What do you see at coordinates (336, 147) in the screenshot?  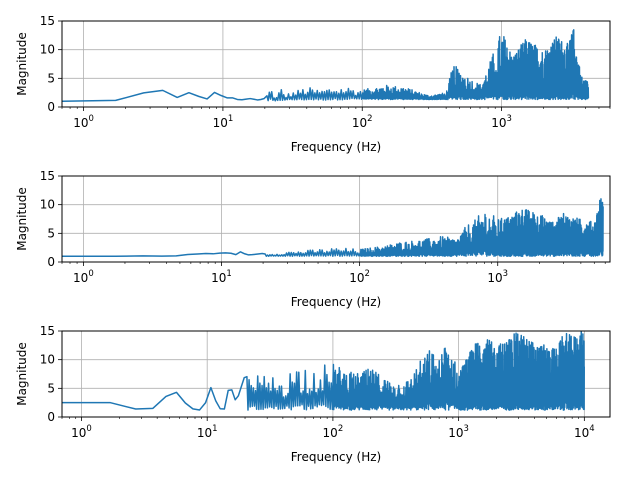 I see `subplot-1-xlabel: Frequency (Hz)` at bounding box center [336, 147].